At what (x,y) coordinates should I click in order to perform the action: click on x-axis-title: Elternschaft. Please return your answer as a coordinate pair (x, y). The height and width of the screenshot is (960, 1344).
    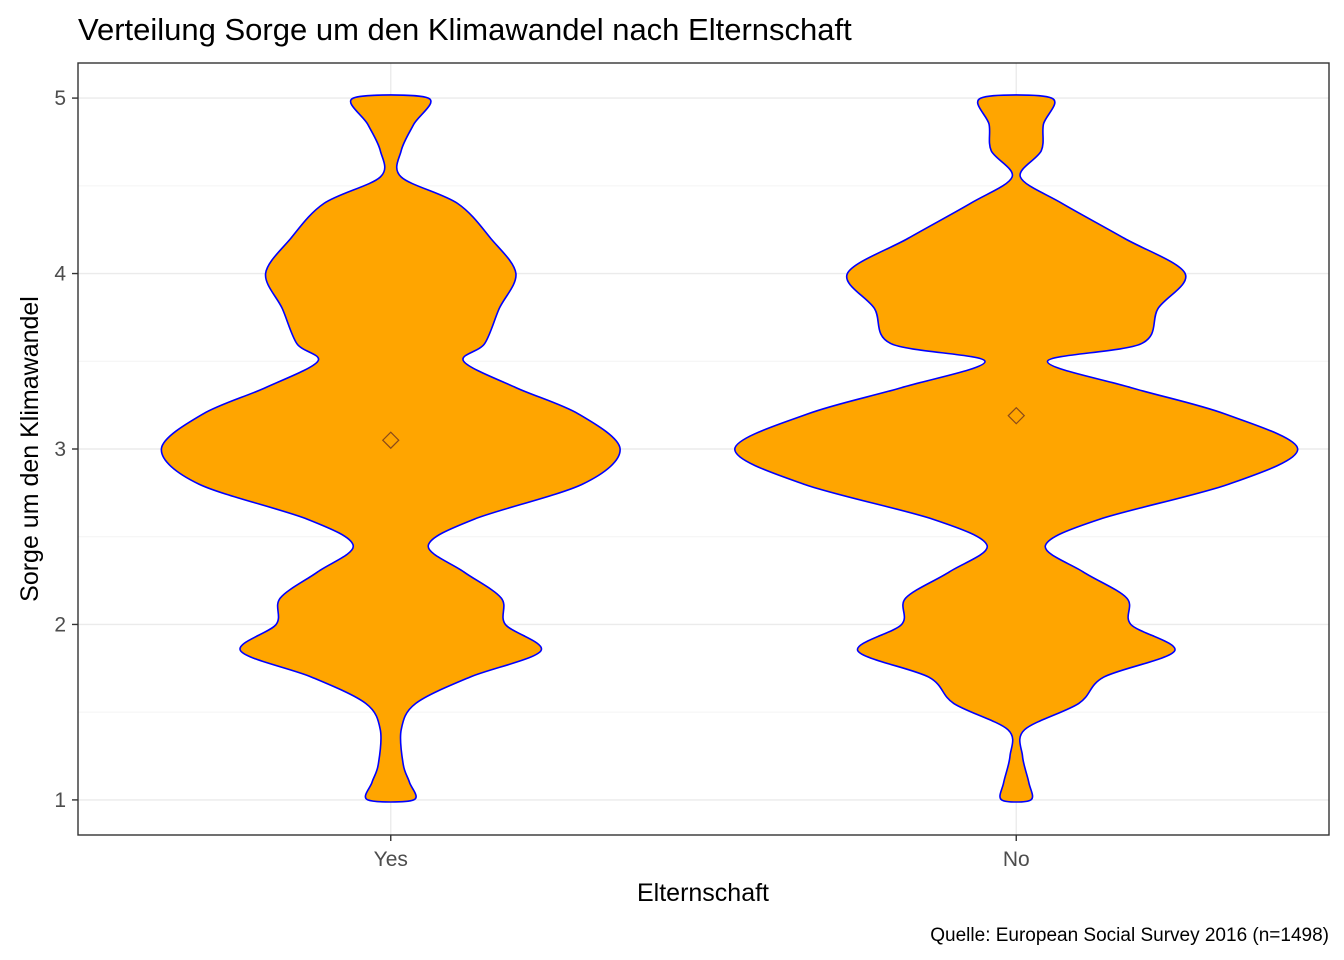
    Looking at the image, I should click on (703, 893).